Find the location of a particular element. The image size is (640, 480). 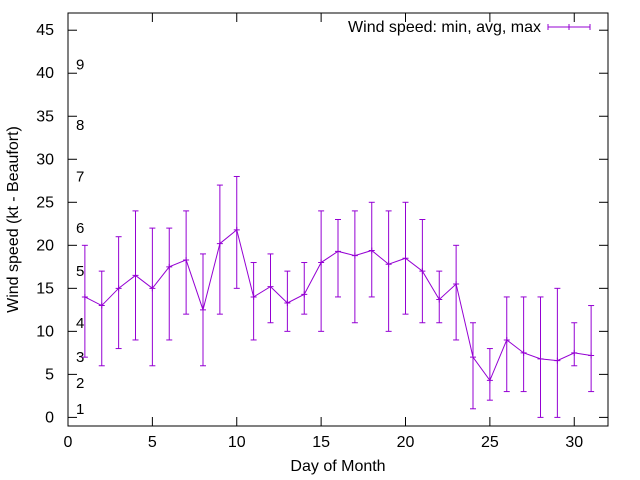

beaufort-label: 2 is located at coordinates (80, 383).